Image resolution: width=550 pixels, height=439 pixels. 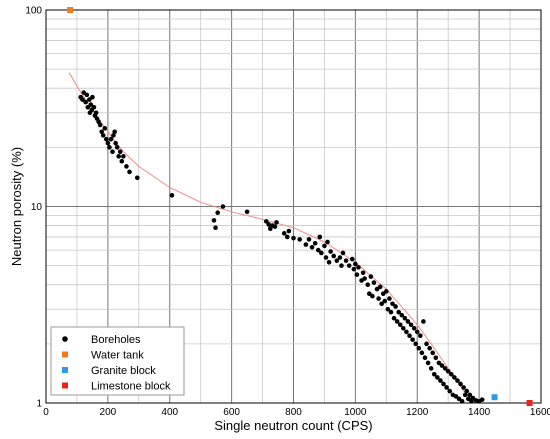 I want to click on granite-block-point, so click(x=494, y=397).